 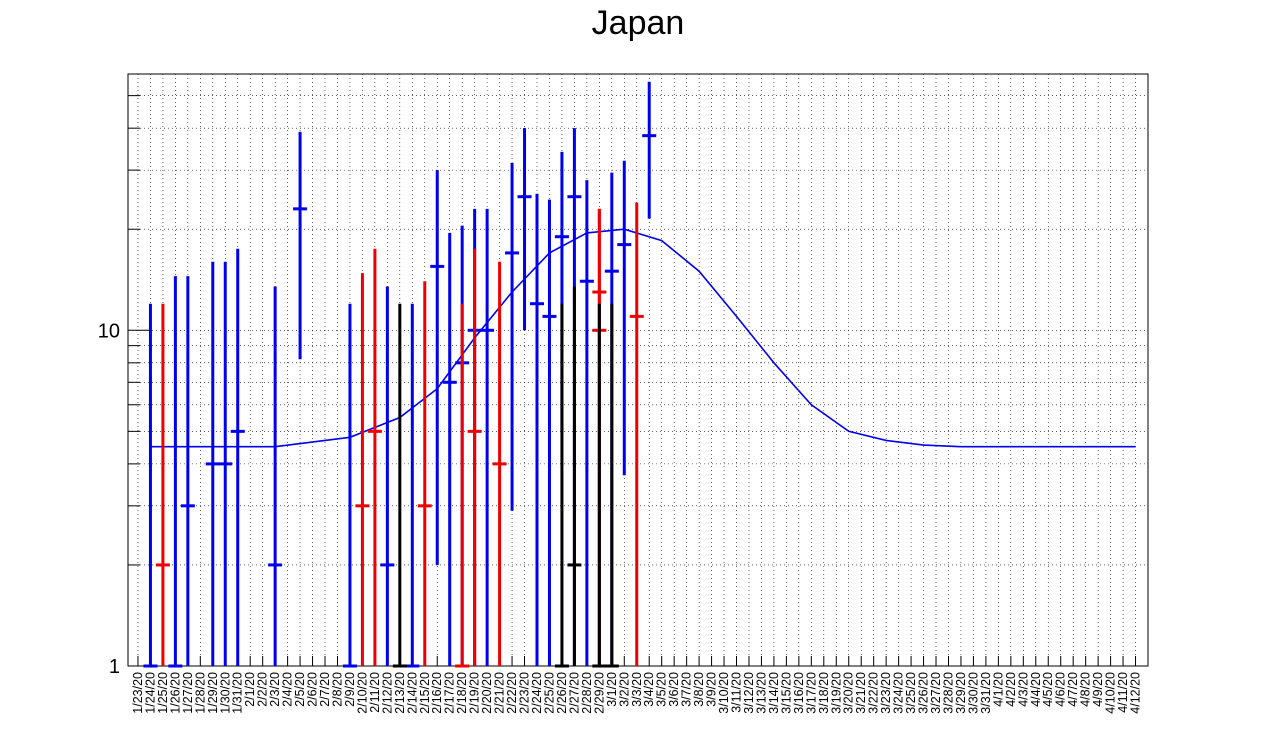 I want to click on x-tick-label: 4/8/20, so click(x=1086, y=689).